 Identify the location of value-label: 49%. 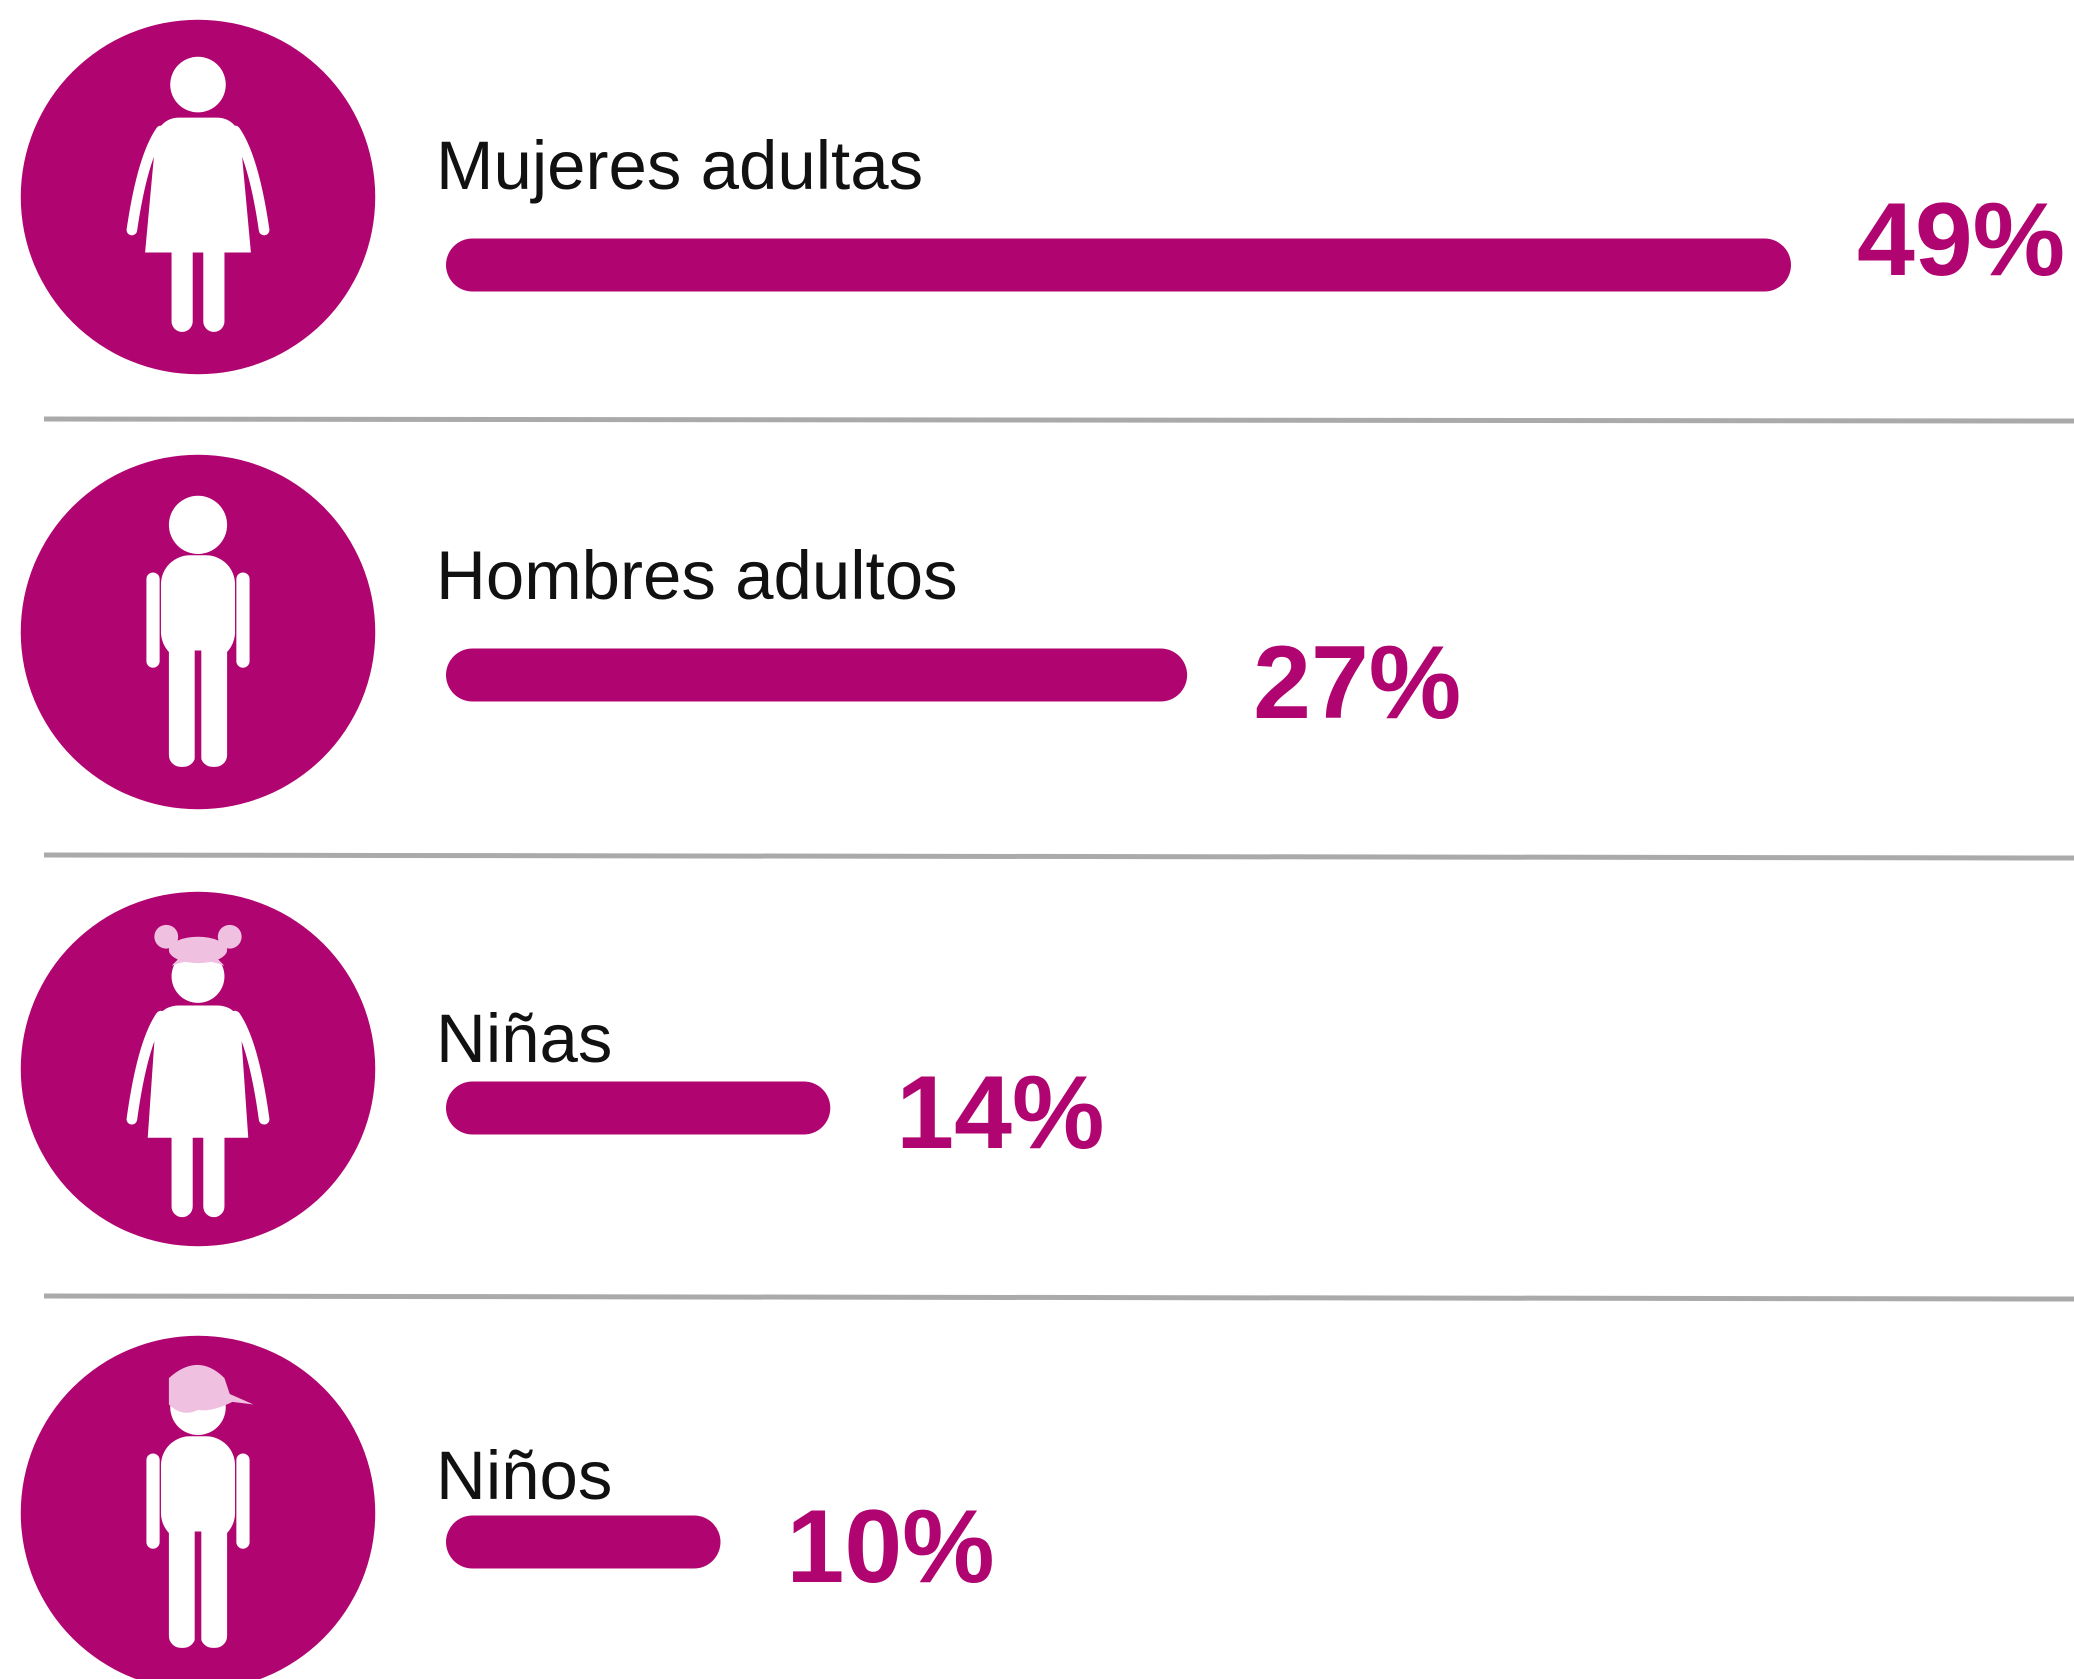
(1961, 240).